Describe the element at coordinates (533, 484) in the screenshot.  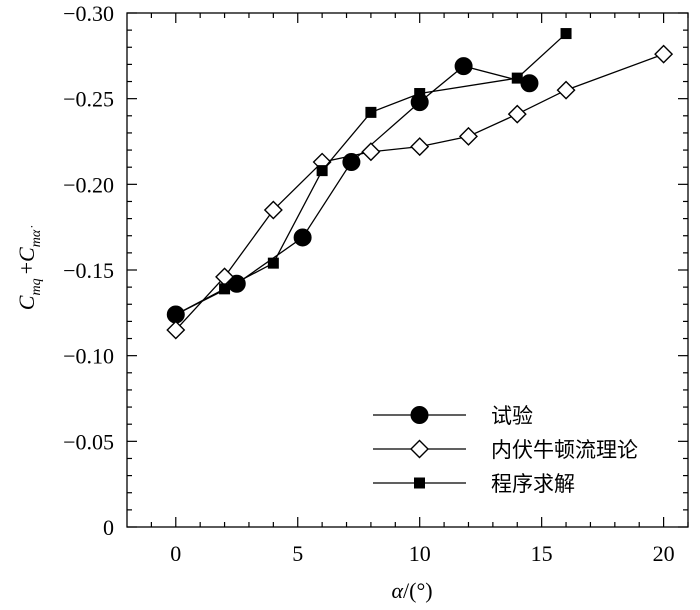
I see `legend-label: 程序求解` at that location.